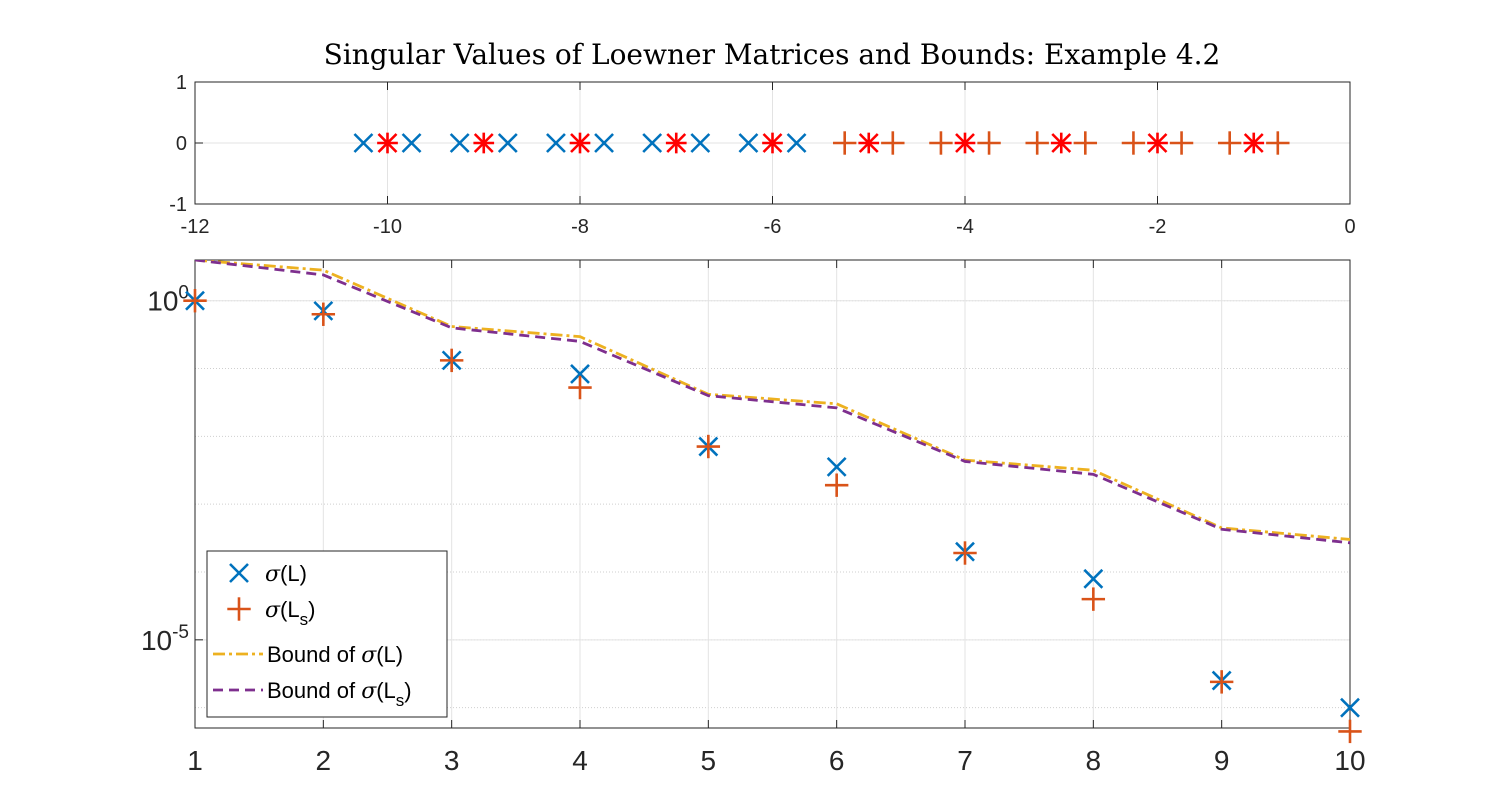  Describe the element at coordinates (324, 760) in the screenshot. I see `bottom-x-tick-label: 2` at that location.